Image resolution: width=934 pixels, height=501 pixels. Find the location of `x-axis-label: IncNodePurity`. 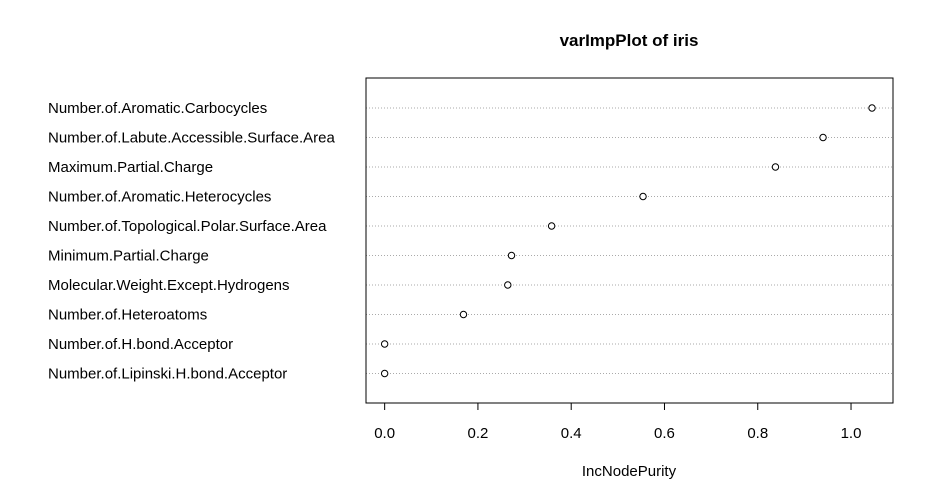

x-axis-label: IncNodePurity is located at coordinates (629, 471).